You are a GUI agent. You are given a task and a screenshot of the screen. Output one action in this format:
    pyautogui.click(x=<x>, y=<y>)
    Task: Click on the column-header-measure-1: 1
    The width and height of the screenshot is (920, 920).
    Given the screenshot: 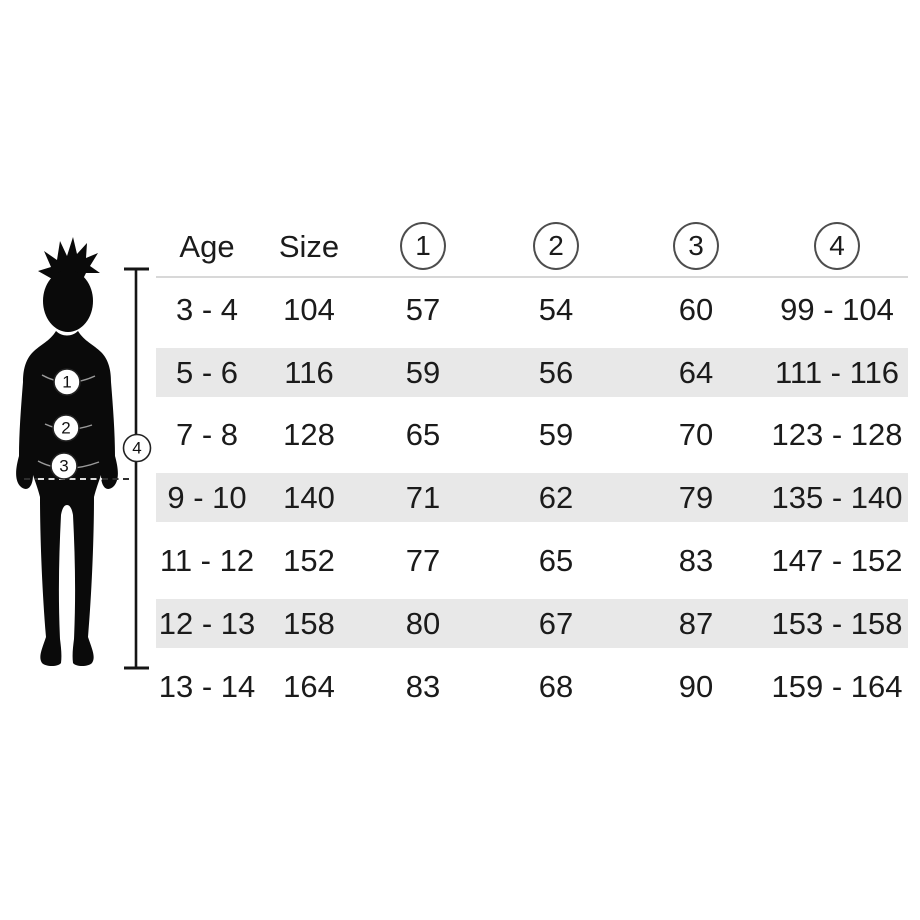 What is the action you would take?
    pyautogui.click(x=423, y=246)
    